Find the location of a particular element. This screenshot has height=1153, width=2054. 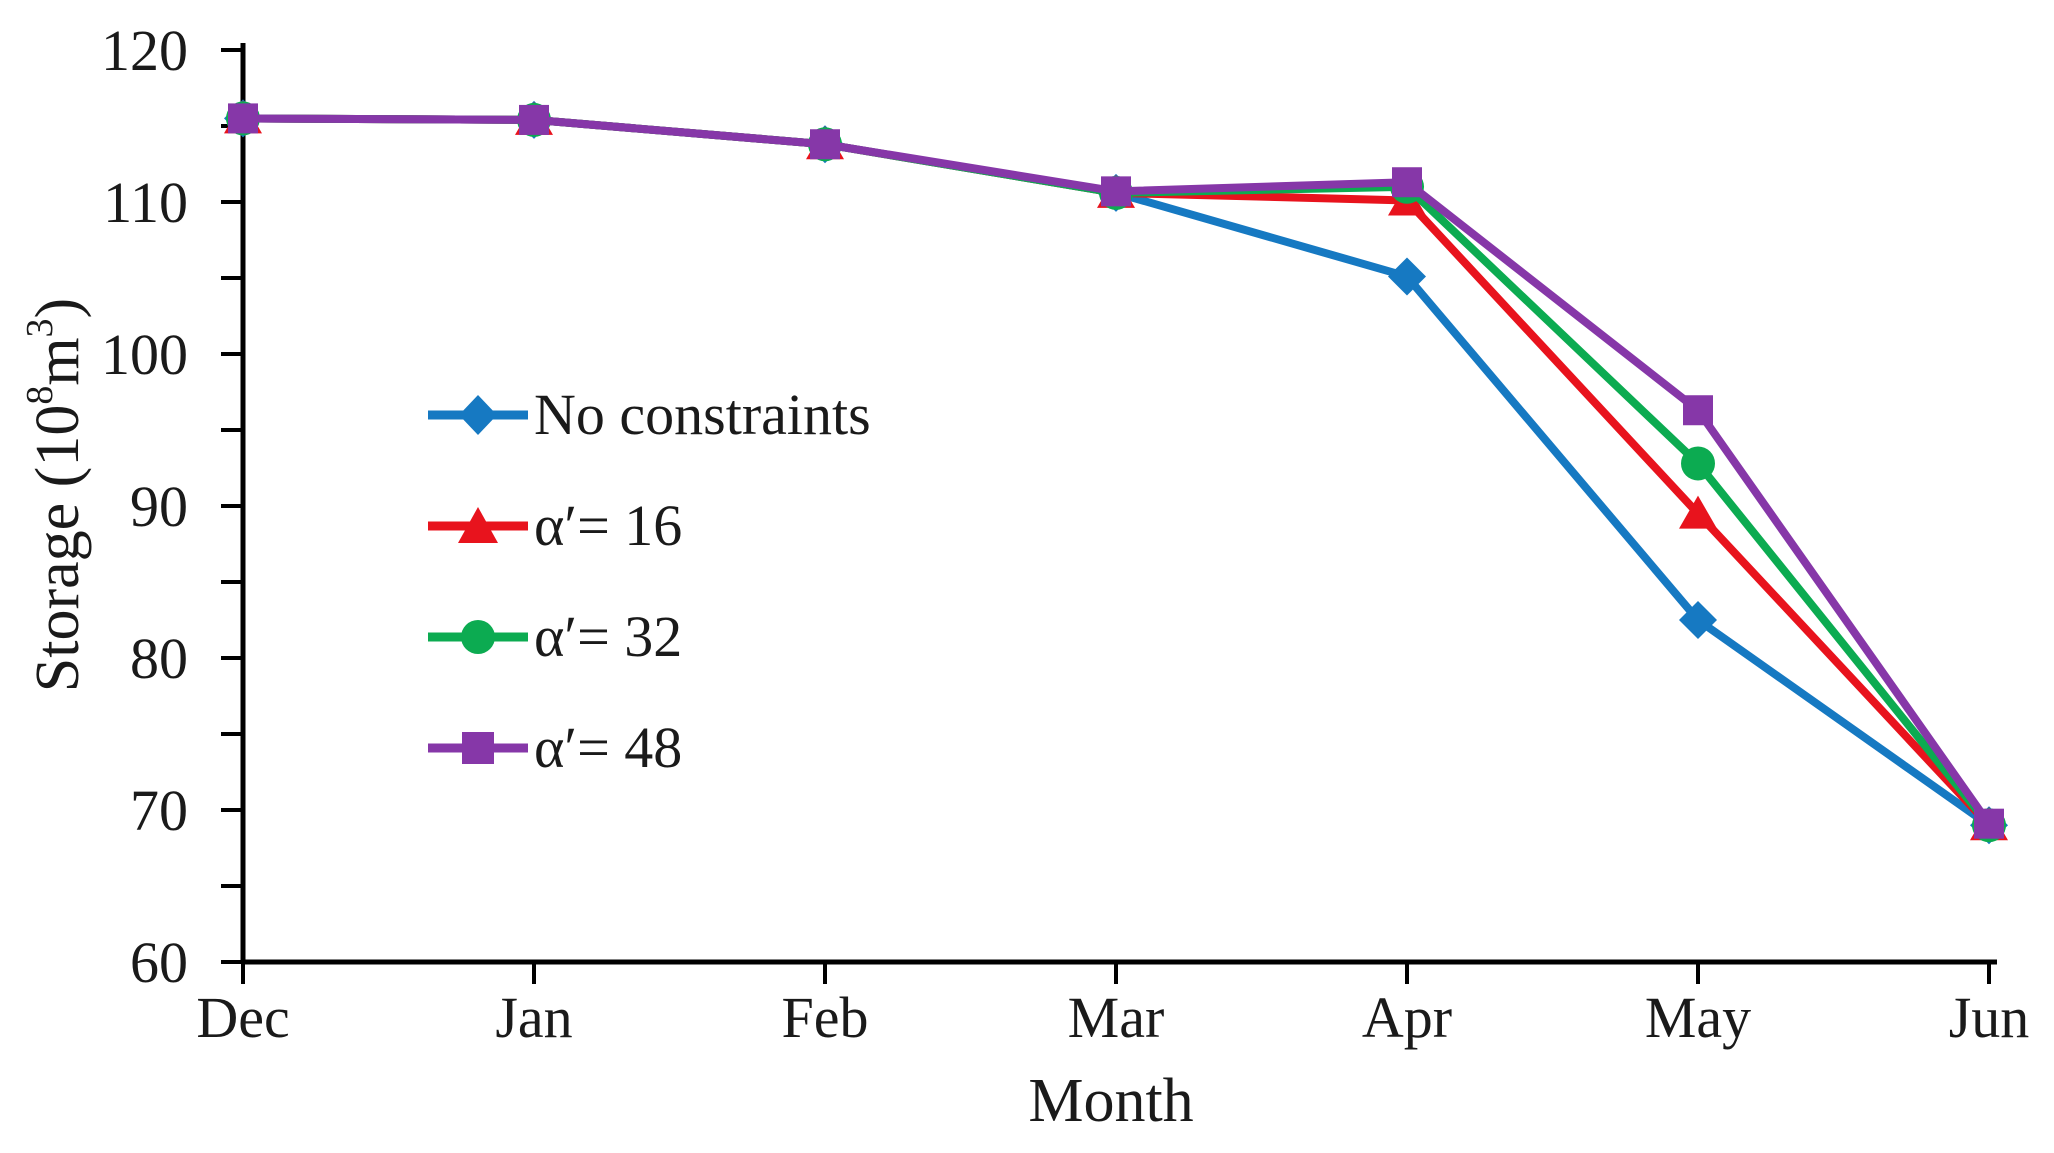

y-tick-label: 110 is located at coordinates (145, 202).